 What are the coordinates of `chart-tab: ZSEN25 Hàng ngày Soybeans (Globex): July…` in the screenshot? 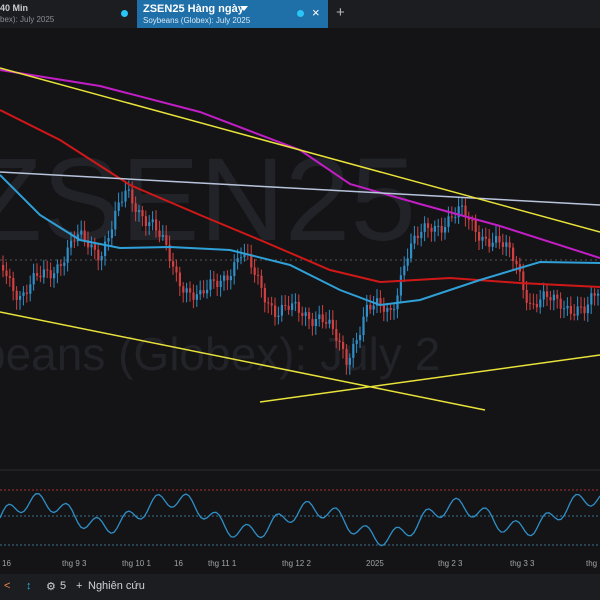 It's located at (232, 14).